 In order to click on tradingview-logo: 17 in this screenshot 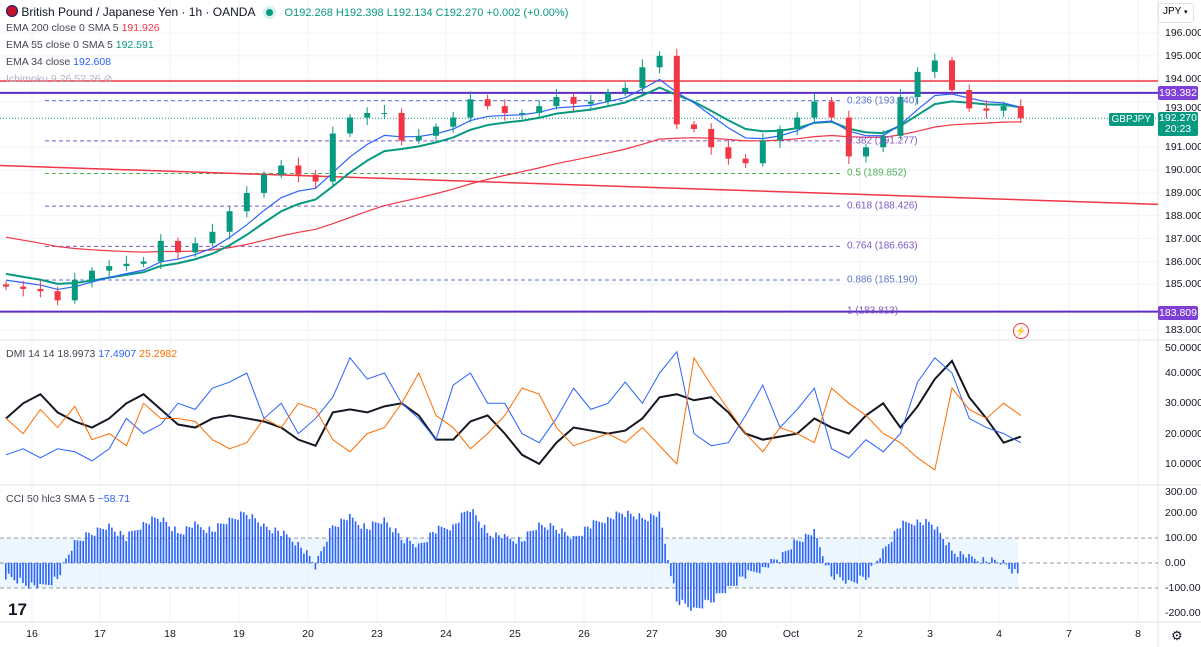, I will do `click(17, 609)`.